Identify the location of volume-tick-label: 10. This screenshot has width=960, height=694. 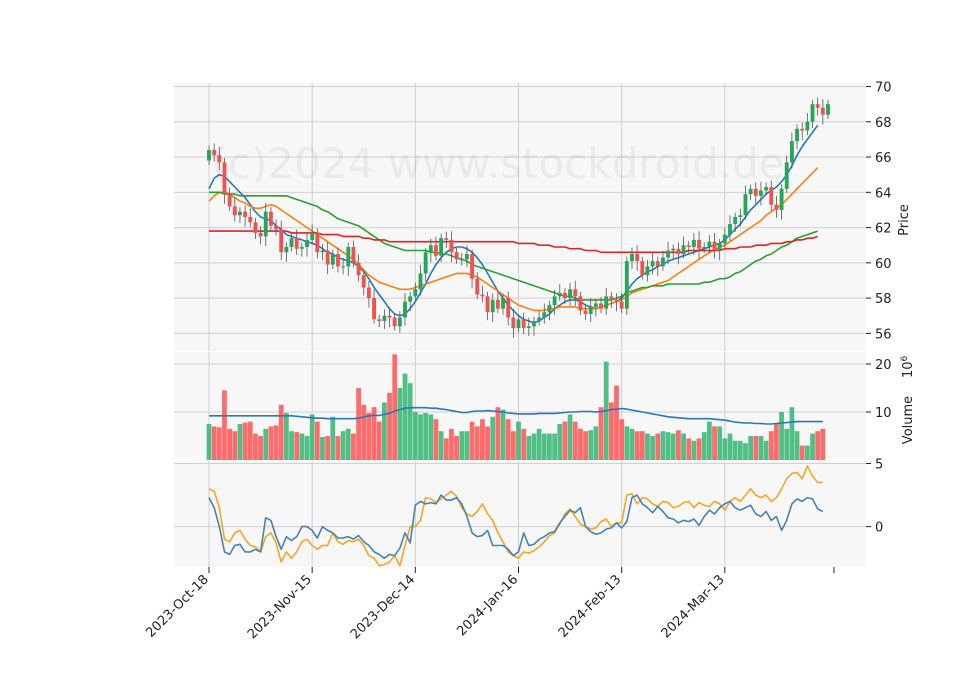
(883, 413).